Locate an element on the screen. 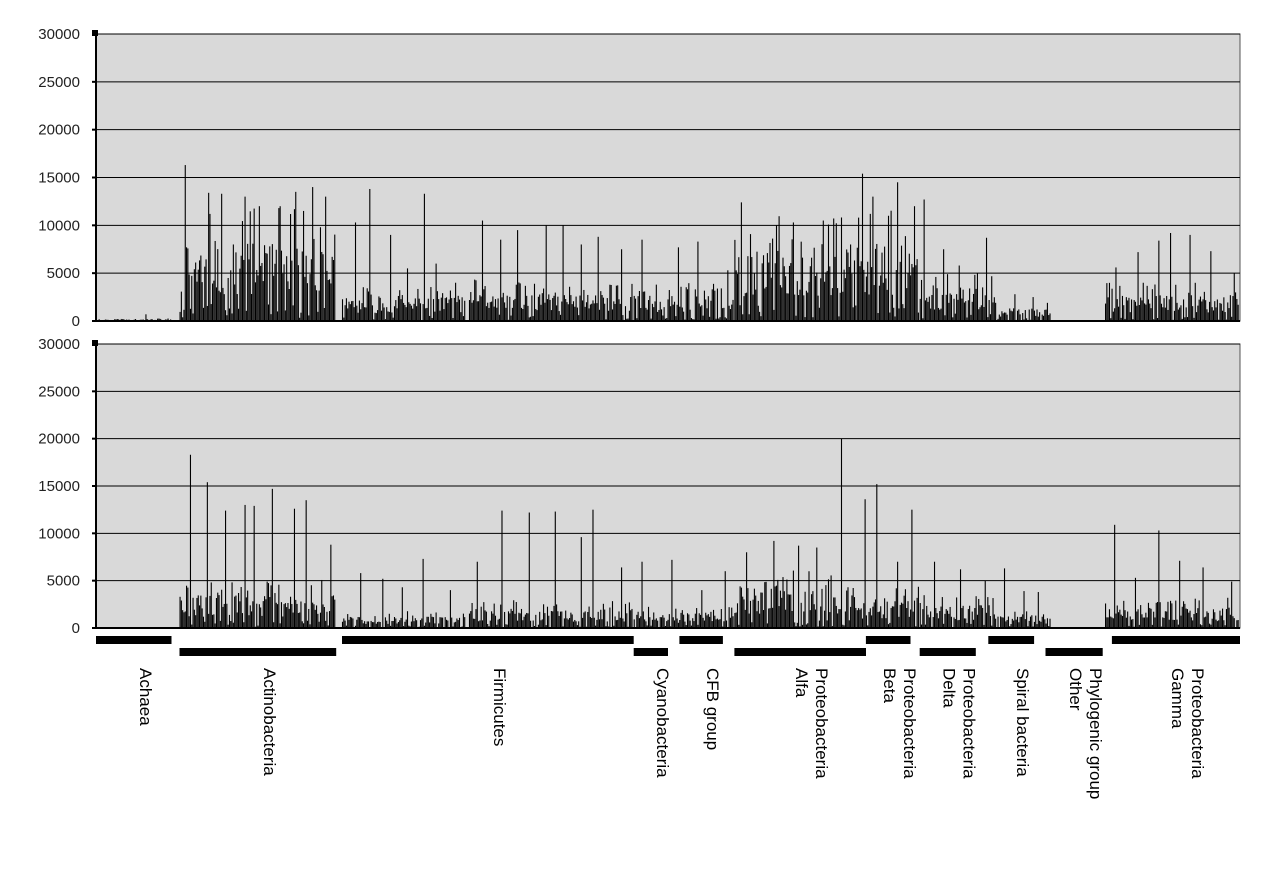  y-tick-label: 15000 is located at coordinates (59, 486).